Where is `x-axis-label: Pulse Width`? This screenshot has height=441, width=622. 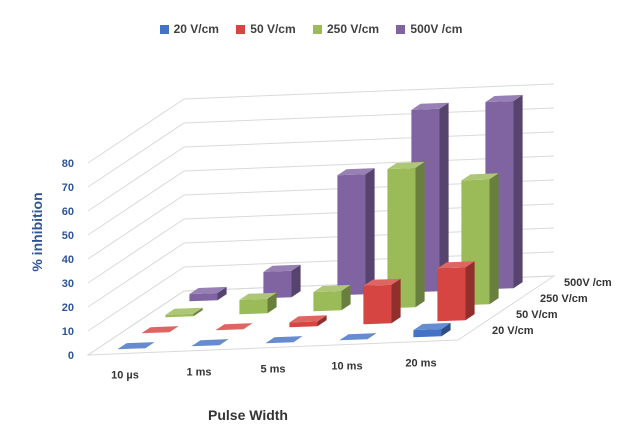
x-axis-label: Pulse Width is located at coordinates (248, 415).